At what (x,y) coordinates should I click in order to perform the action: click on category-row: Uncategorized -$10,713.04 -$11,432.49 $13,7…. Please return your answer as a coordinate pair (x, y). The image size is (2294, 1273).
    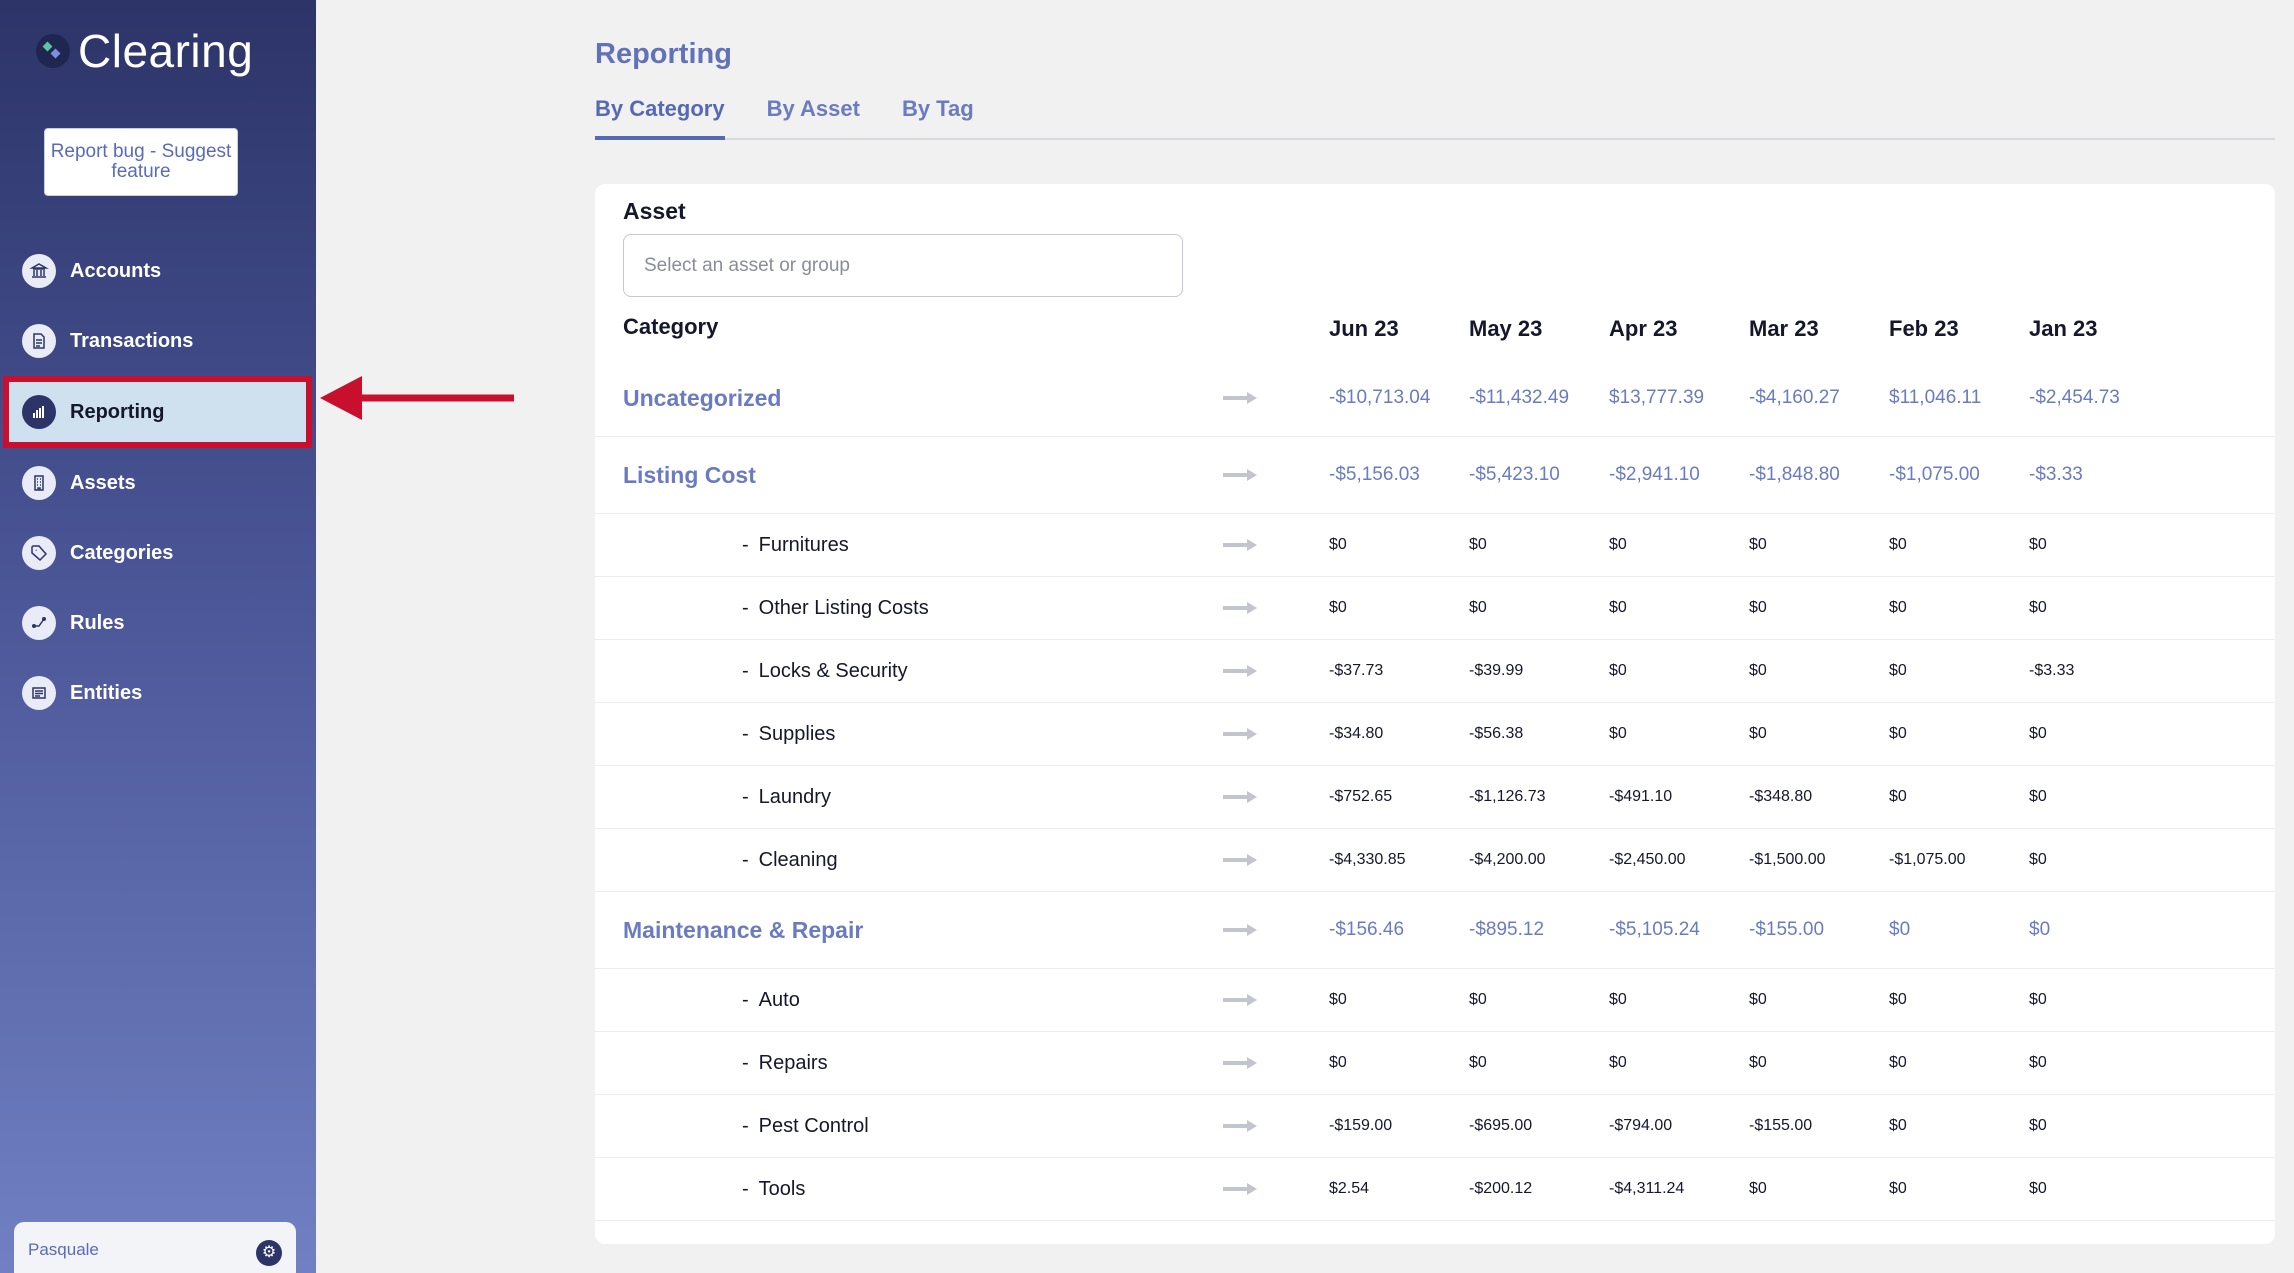
    Looking at the image, I should click on (1435, 398).